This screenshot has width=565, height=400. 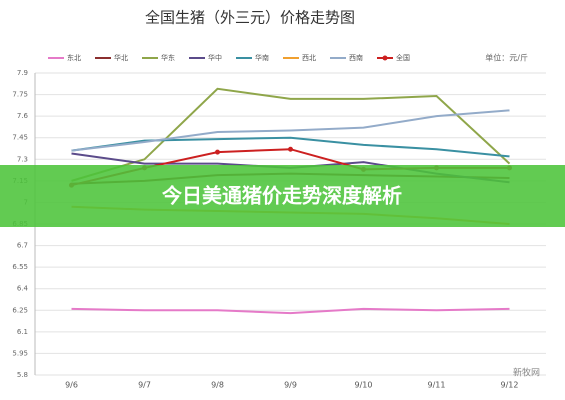 I want to click on y-tick-label: 6.25, so click(x=20, y=310).